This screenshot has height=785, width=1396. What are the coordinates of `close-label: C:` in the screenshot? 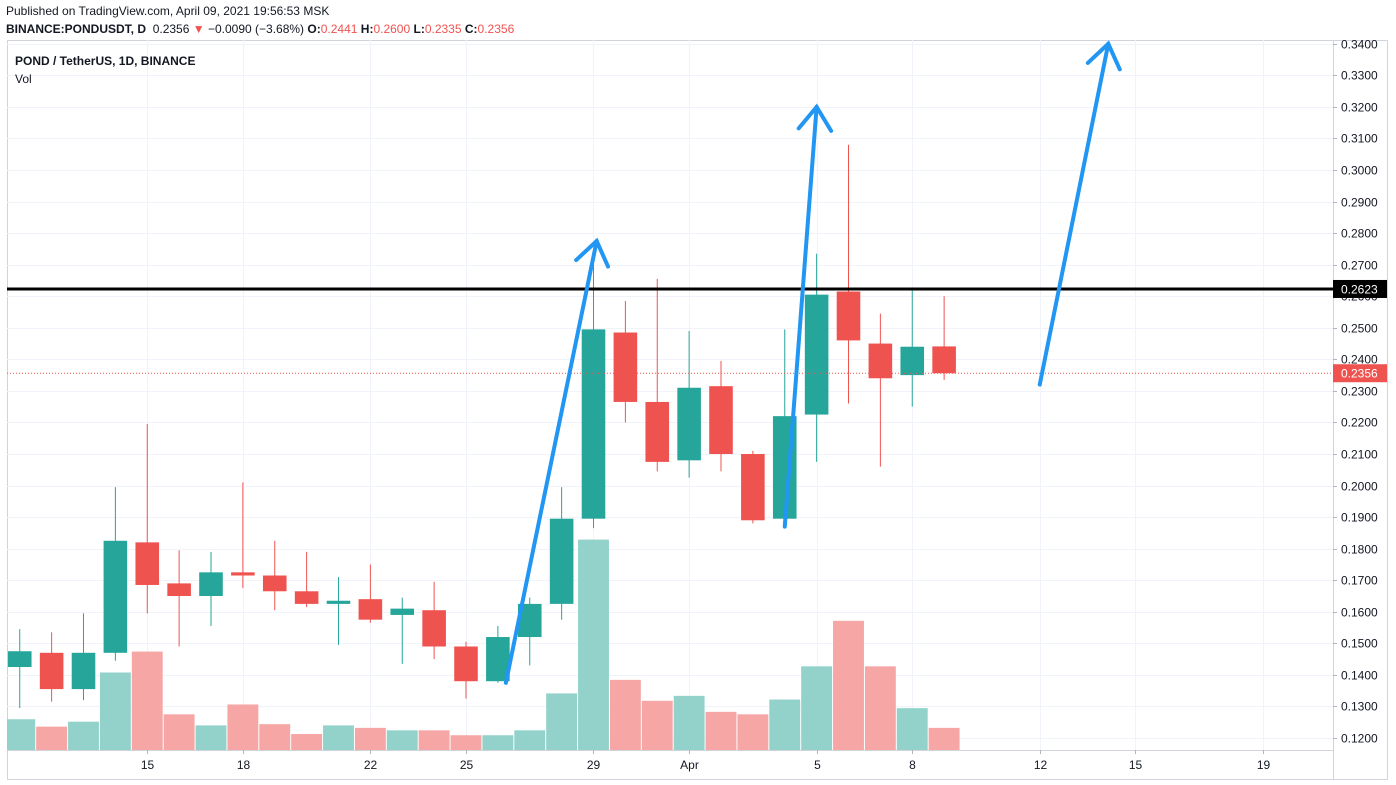 It's located at (471, 29).